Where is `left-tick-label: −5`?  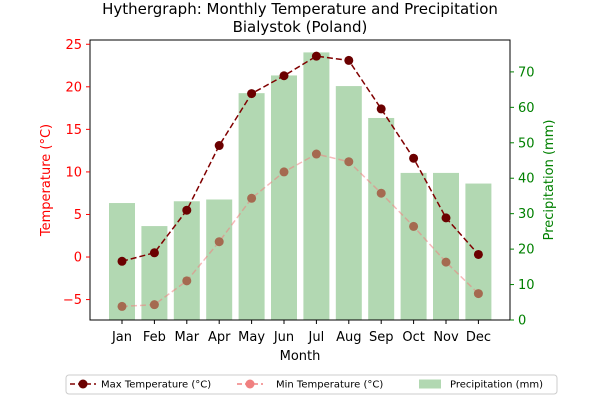
left-tick-label: −5 is located at coordinates (72, 300).